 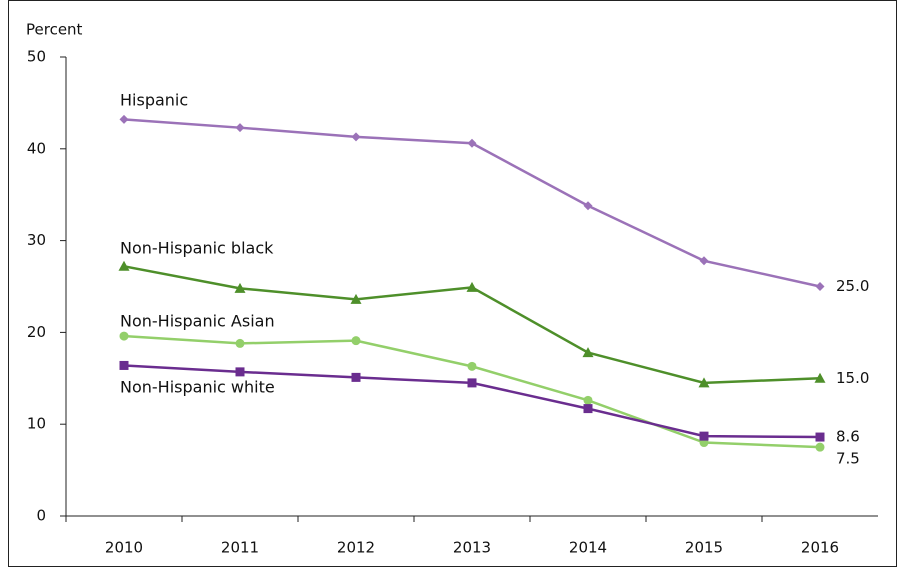 What do you see at coordinates (54, 30) in the screenshot?
I see `y-axis-label: Percent` at bounding box center [54, 30].